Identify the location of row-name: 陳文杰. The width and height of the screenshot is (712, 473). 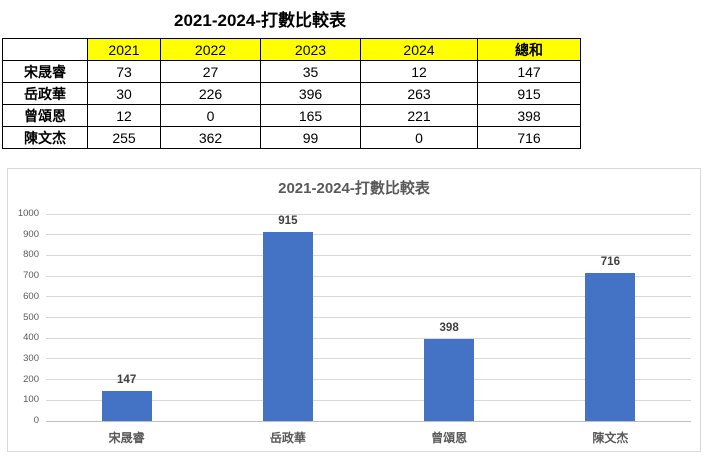
(45, 137).